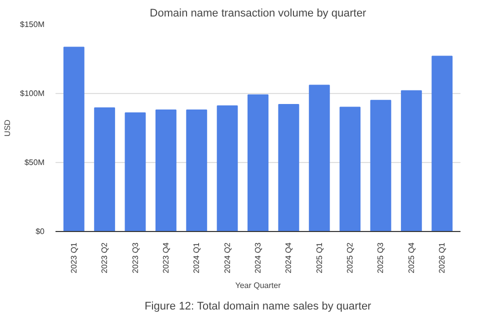  Describe the element at coordinates (350, 258) in the screenshot. I see `x-tick-label: 2025 Q2` at that location.